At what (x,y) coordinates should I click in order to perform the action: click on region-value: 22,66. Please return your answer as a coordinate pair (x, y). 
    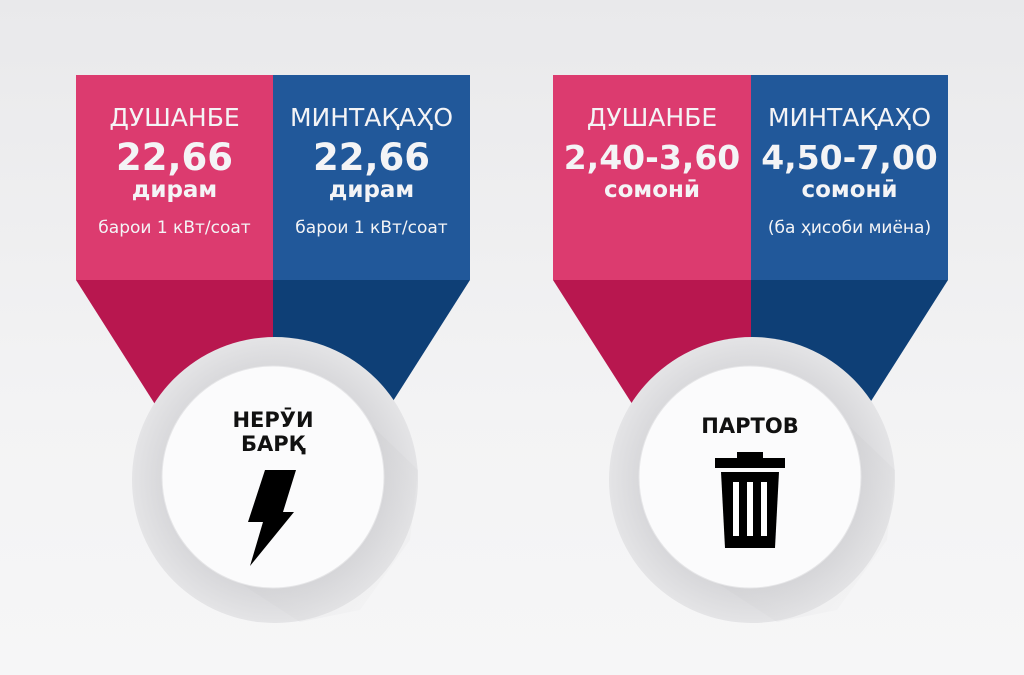
    Looking at the image, I should click on (371, 157).